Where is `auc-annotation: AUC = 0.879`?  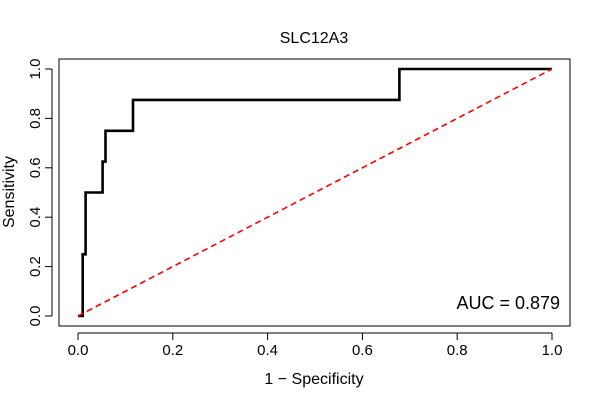
auc-annotation: AUC = 0.879 is located at coordinates (508, 303).